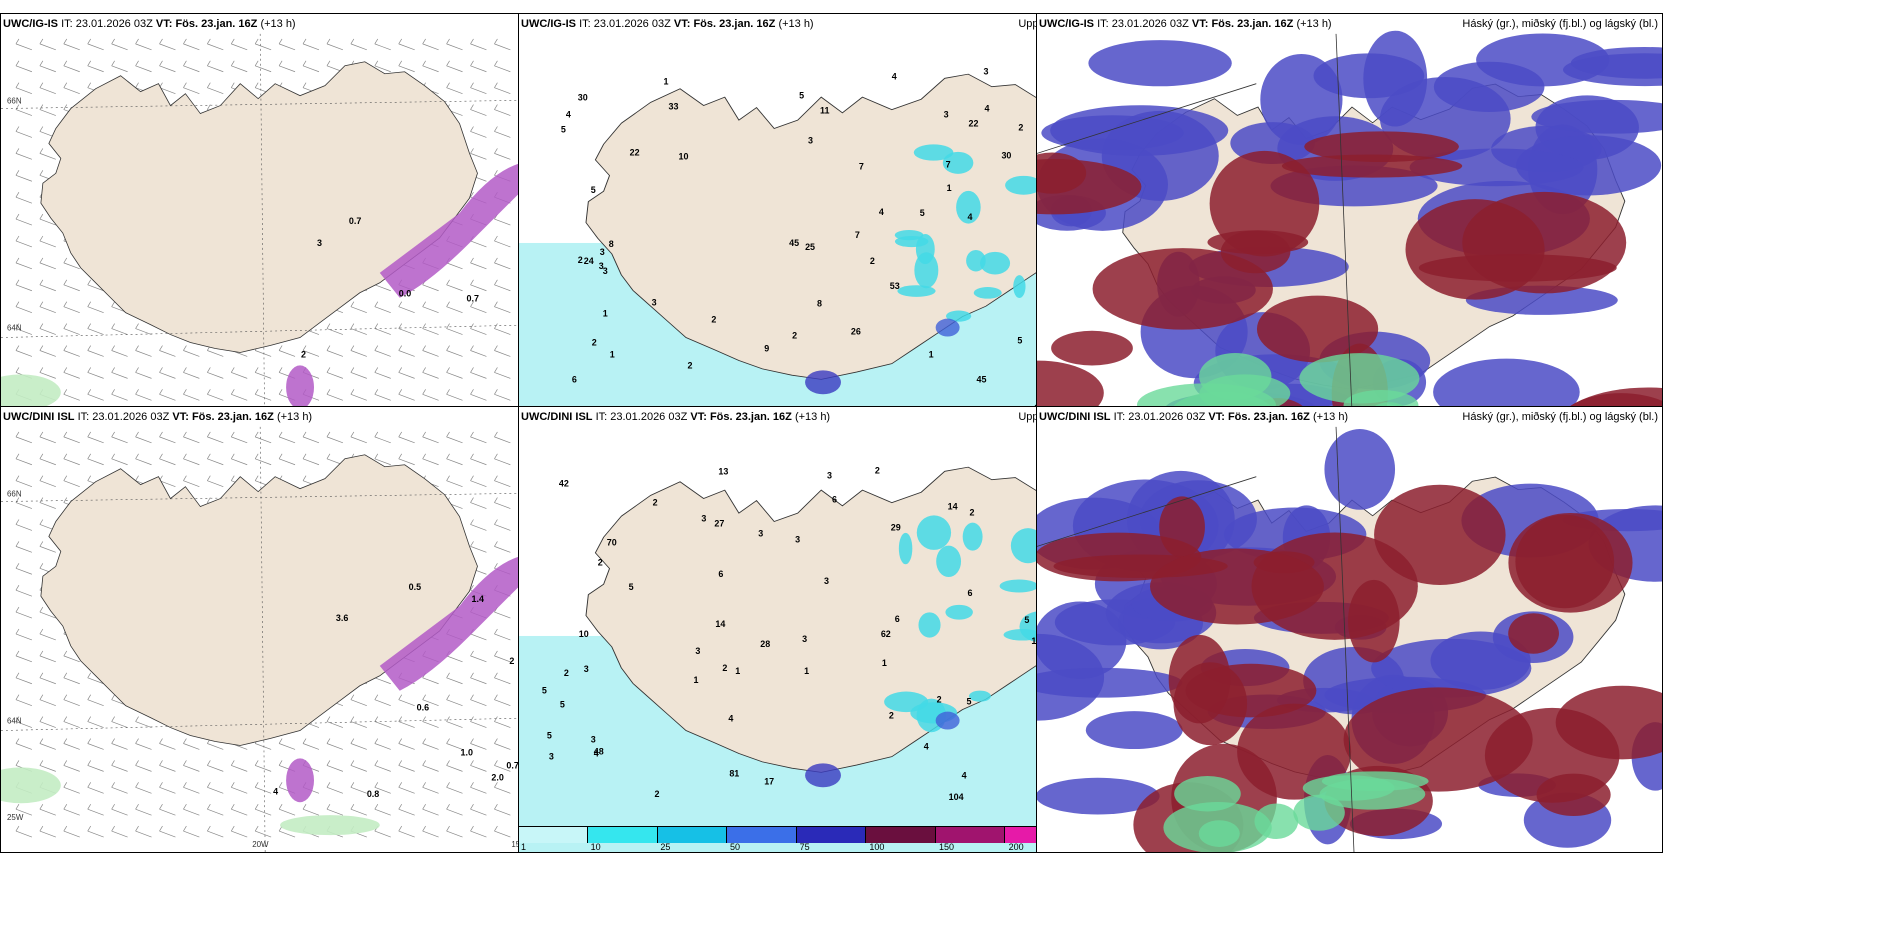 The height and width of the screenshot is (950, 1900). What do you see at coordinates (956, 797) in the screenshot?
I see `value-label: 104` at bounding box center [956, 797].